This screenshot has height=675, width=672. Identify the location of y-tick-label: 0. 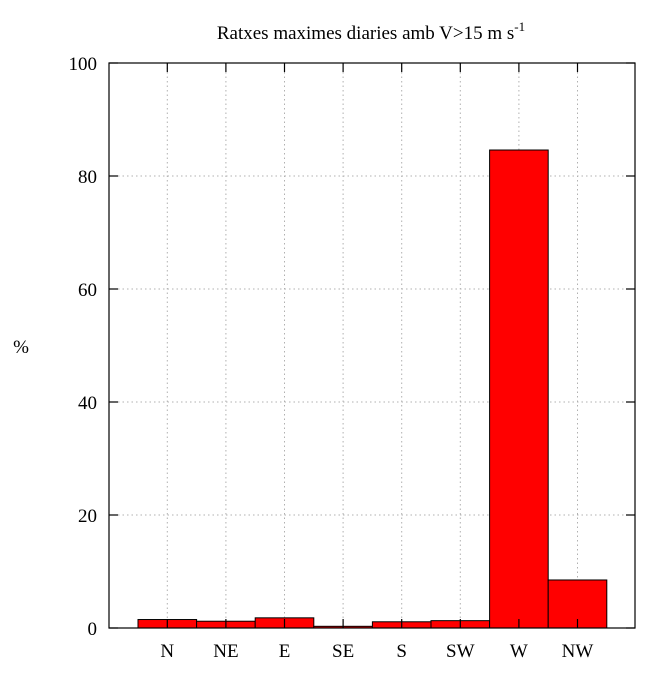
(93, 629).